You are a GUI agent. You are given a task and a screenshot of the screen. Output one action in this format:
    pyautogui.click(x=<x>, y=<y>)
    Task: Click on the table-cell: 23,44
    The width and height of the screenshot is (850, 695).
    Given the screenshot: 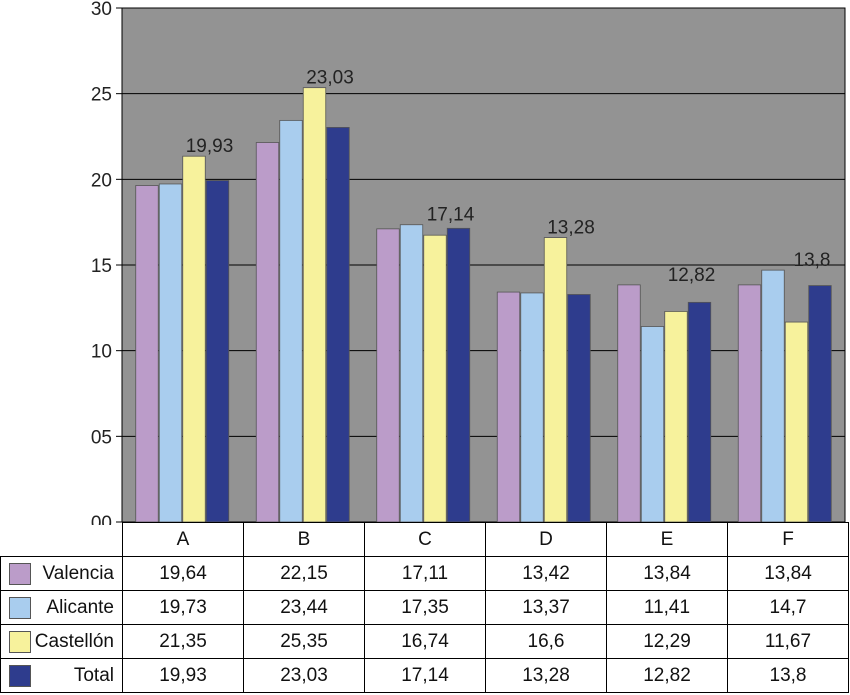 What is the action you would take?
    pyautogui.click(x=304, y=607)
    